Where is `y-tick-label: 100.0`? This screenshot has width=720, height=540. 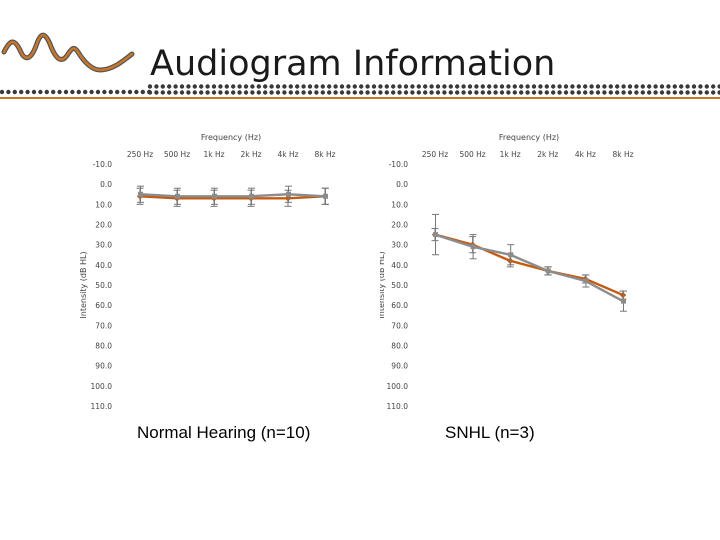 y-tick-label: 100.0 is located at coordinates (398, 386).